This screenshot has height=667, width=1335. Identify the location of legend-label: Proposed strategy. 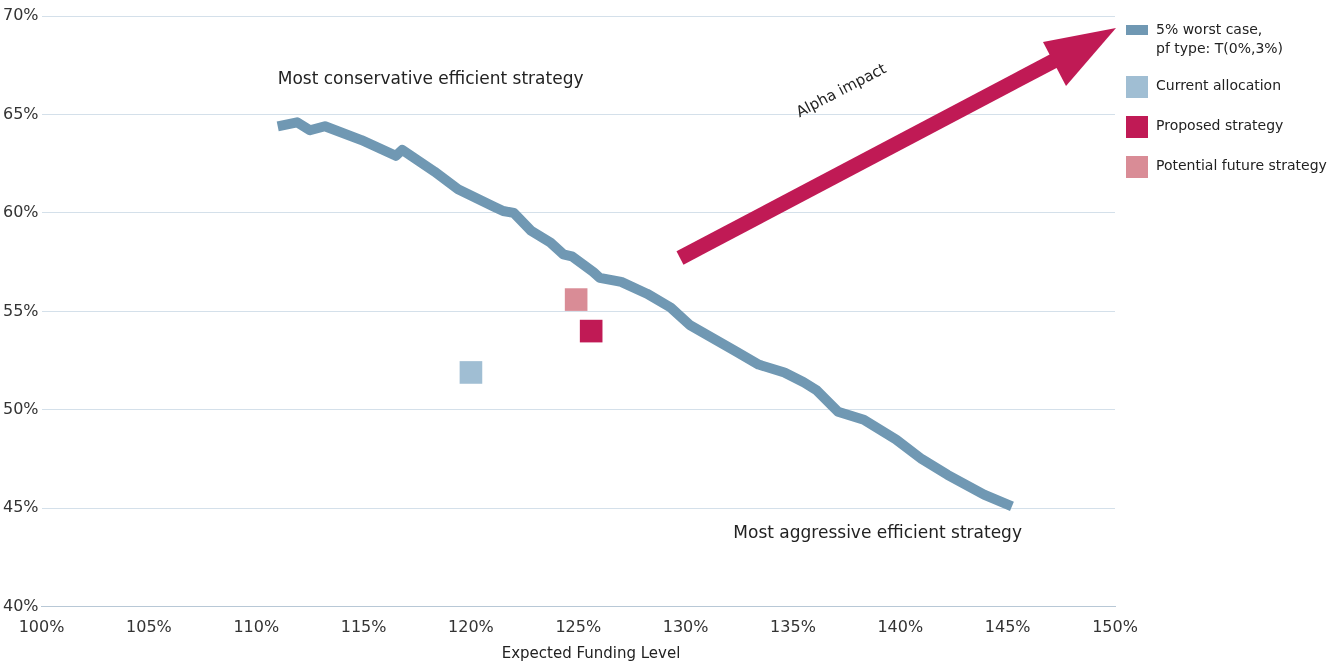
(1220, 125).